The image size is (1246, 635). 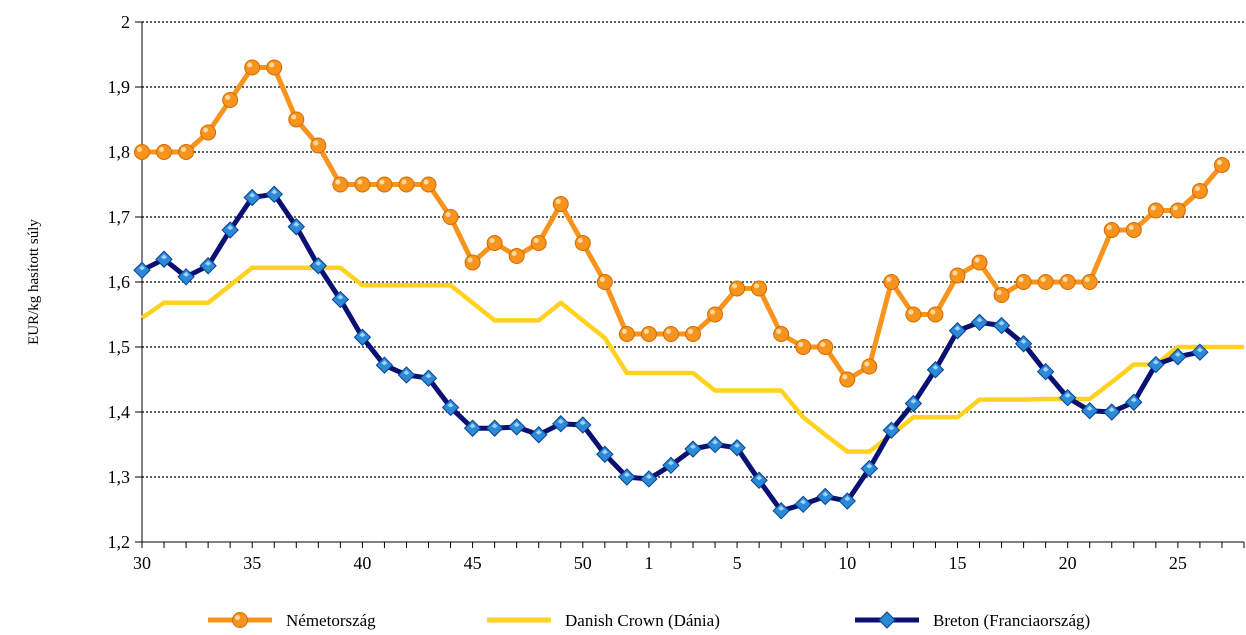 I want to click on x-tick-label: 40, so click(x=362, y=563).